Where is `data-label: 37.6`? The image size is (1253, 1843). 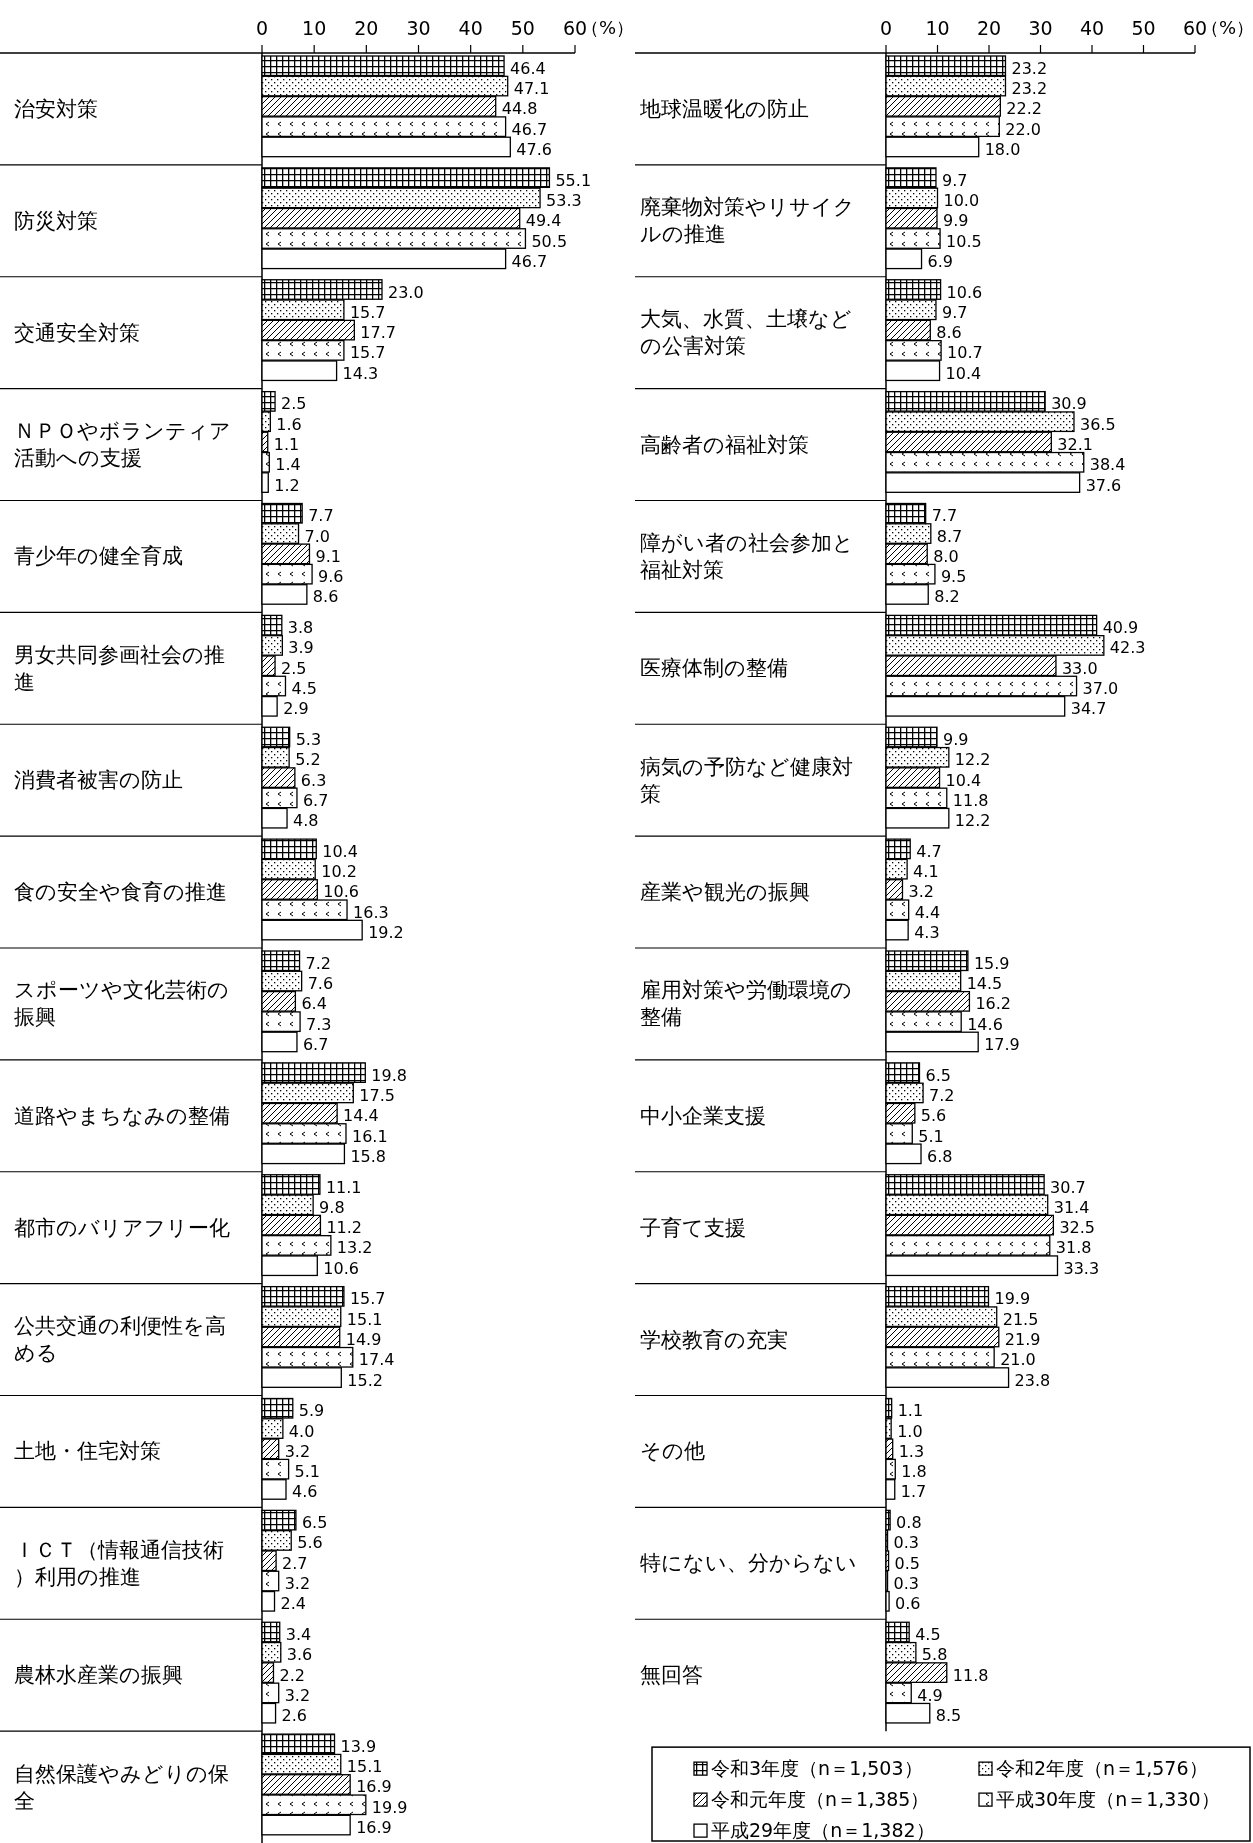
data-label: 37.6 is located at coordinates (1103, 485).